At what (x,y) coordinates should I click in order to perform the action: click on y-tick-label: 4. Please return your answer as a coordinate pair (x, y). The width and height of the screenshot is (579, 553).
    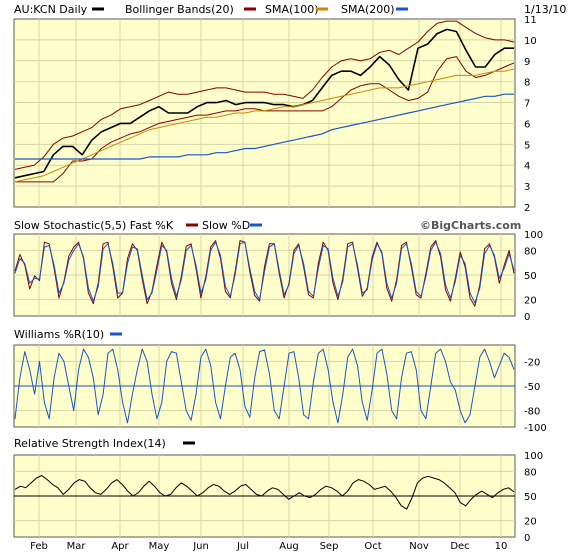
    Looking at the image, I should click on (527, 166).